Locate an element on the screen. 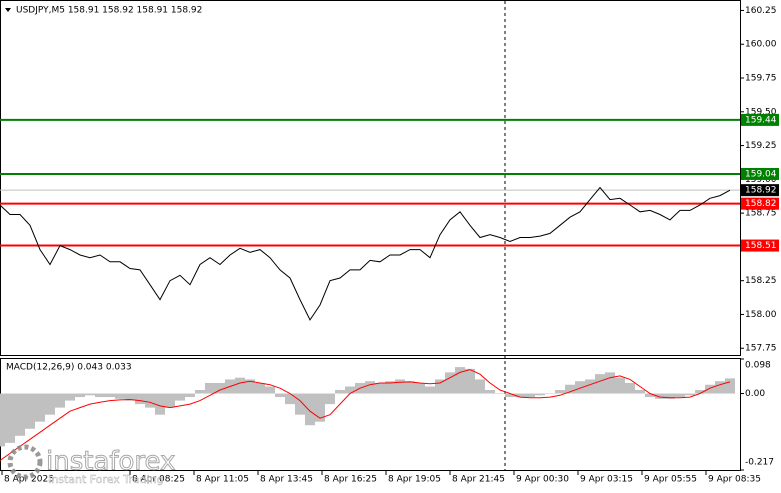  watermark-tagline: Instant Forex Trading is located at coordinates (106, 479).